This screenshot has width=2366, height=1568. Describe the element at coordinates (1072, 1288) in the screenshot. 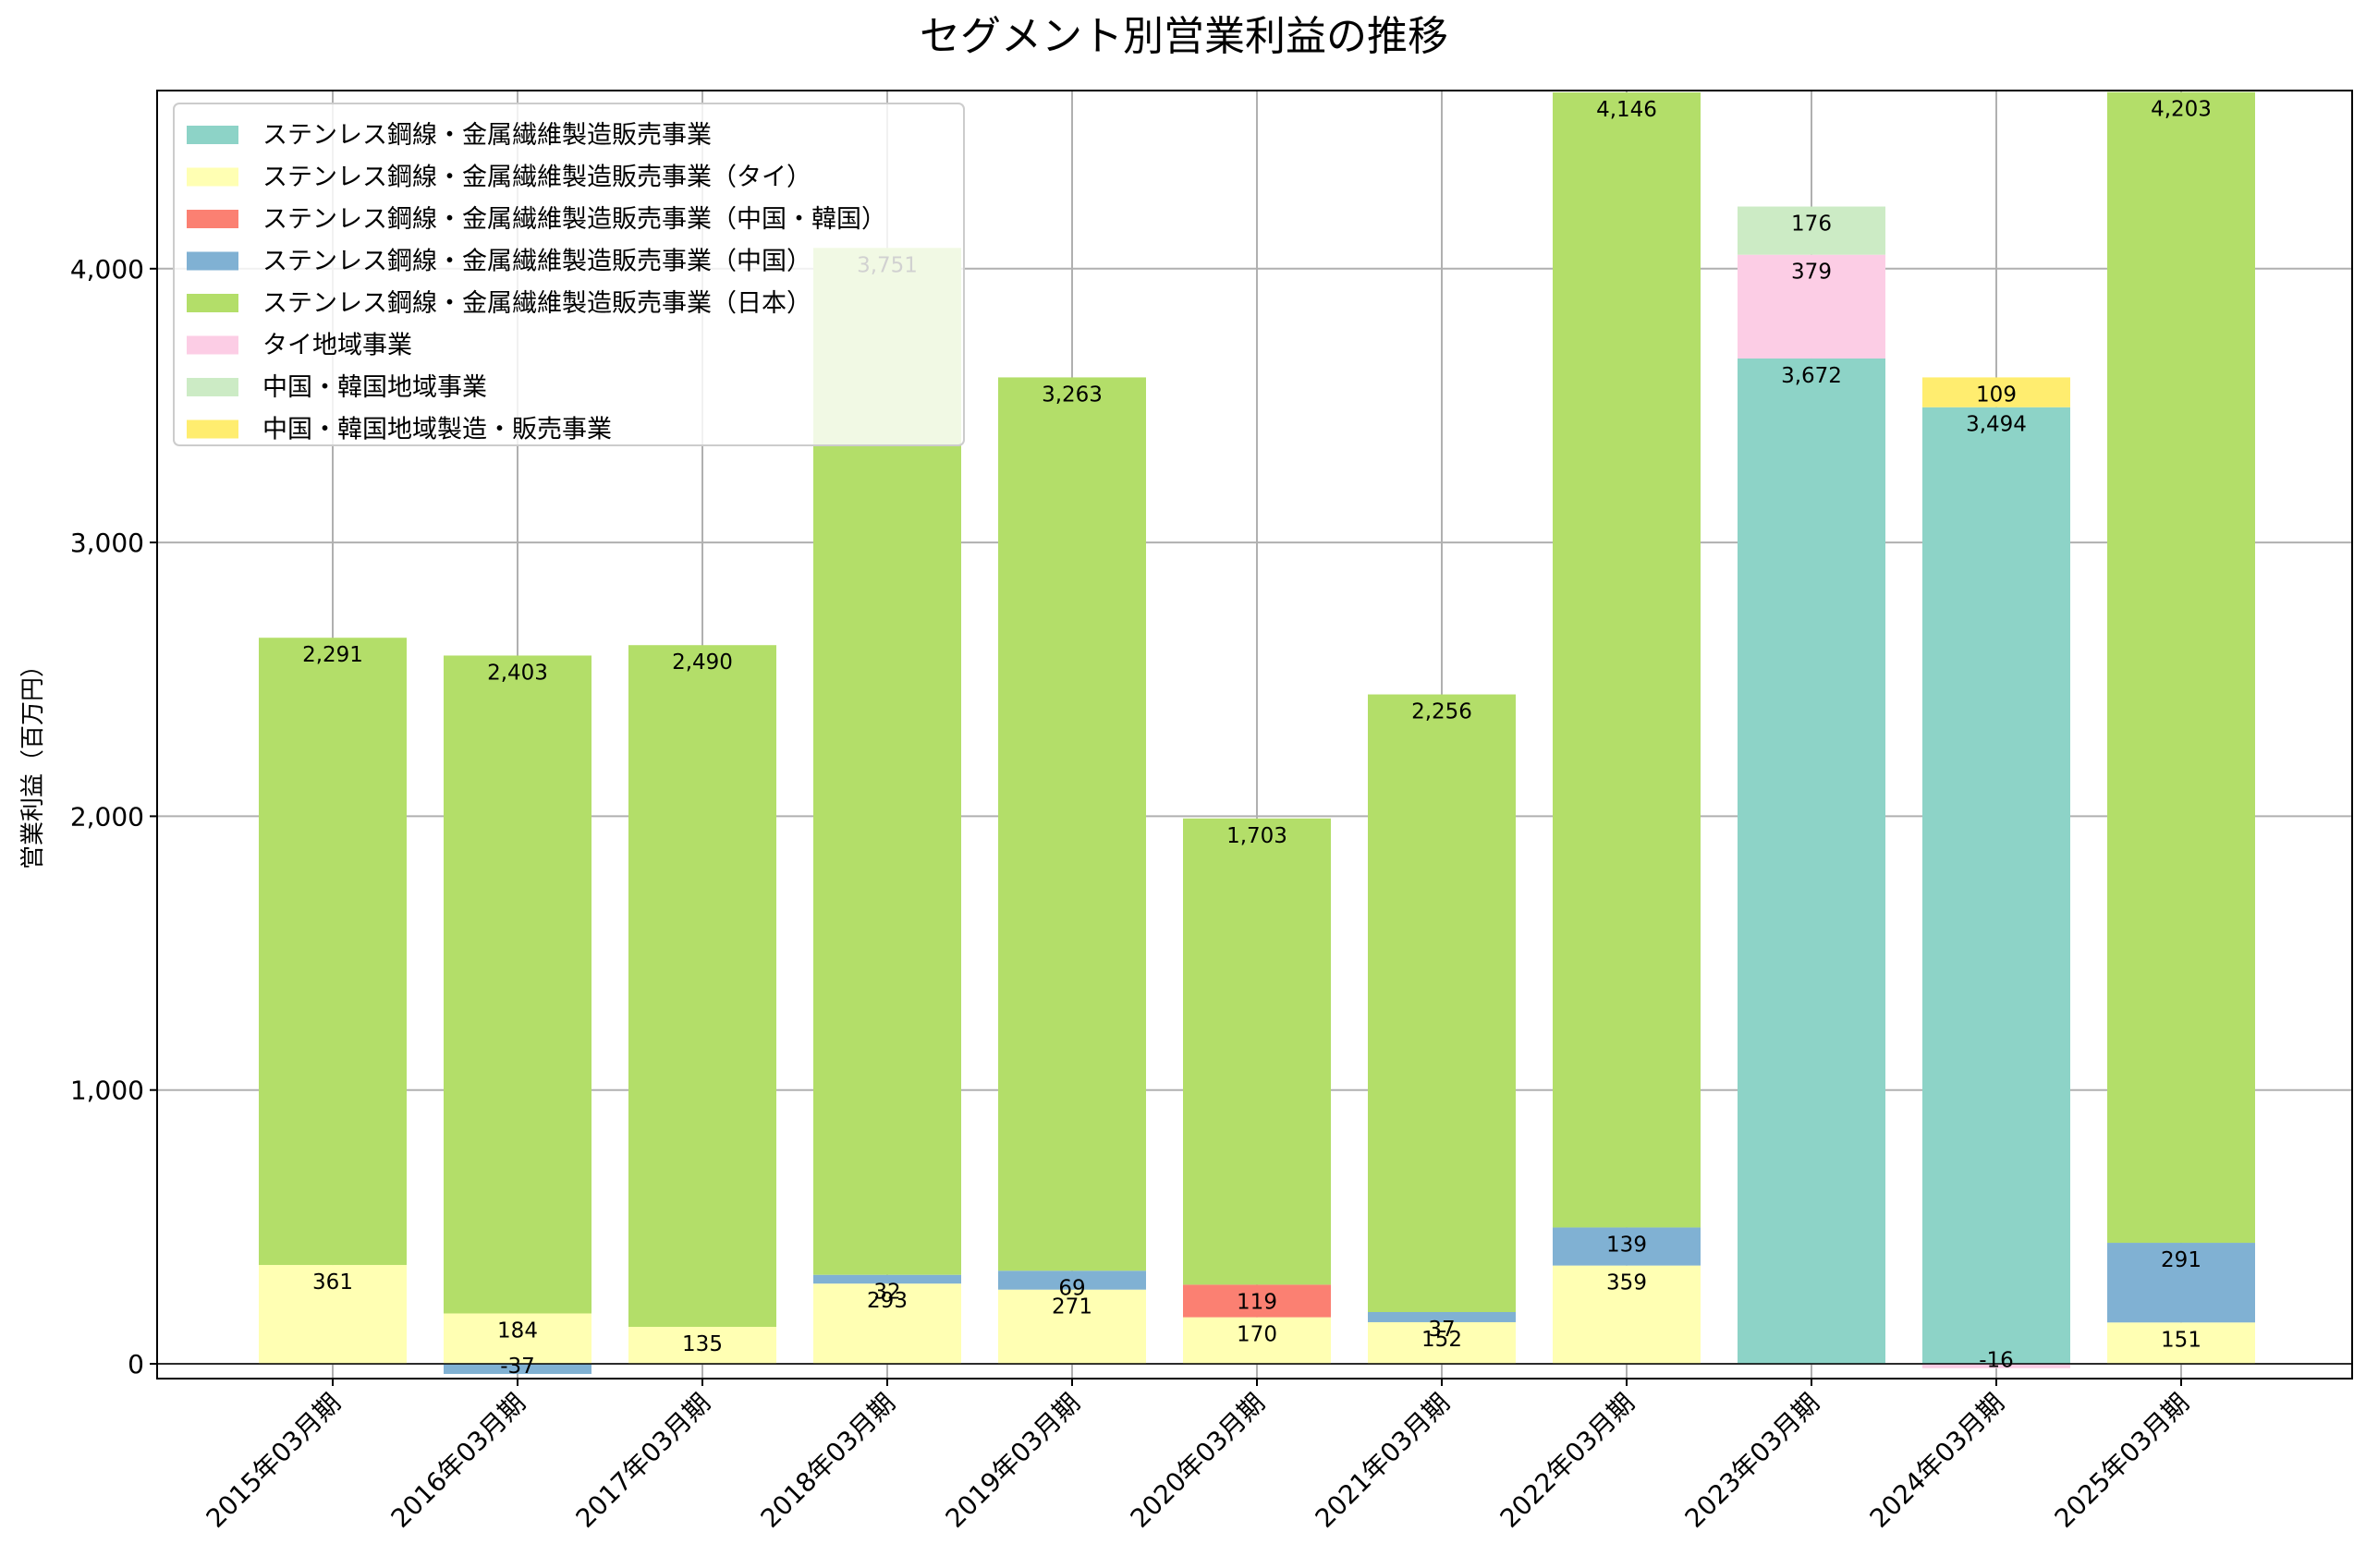

I see `data-label: 69` at that location.